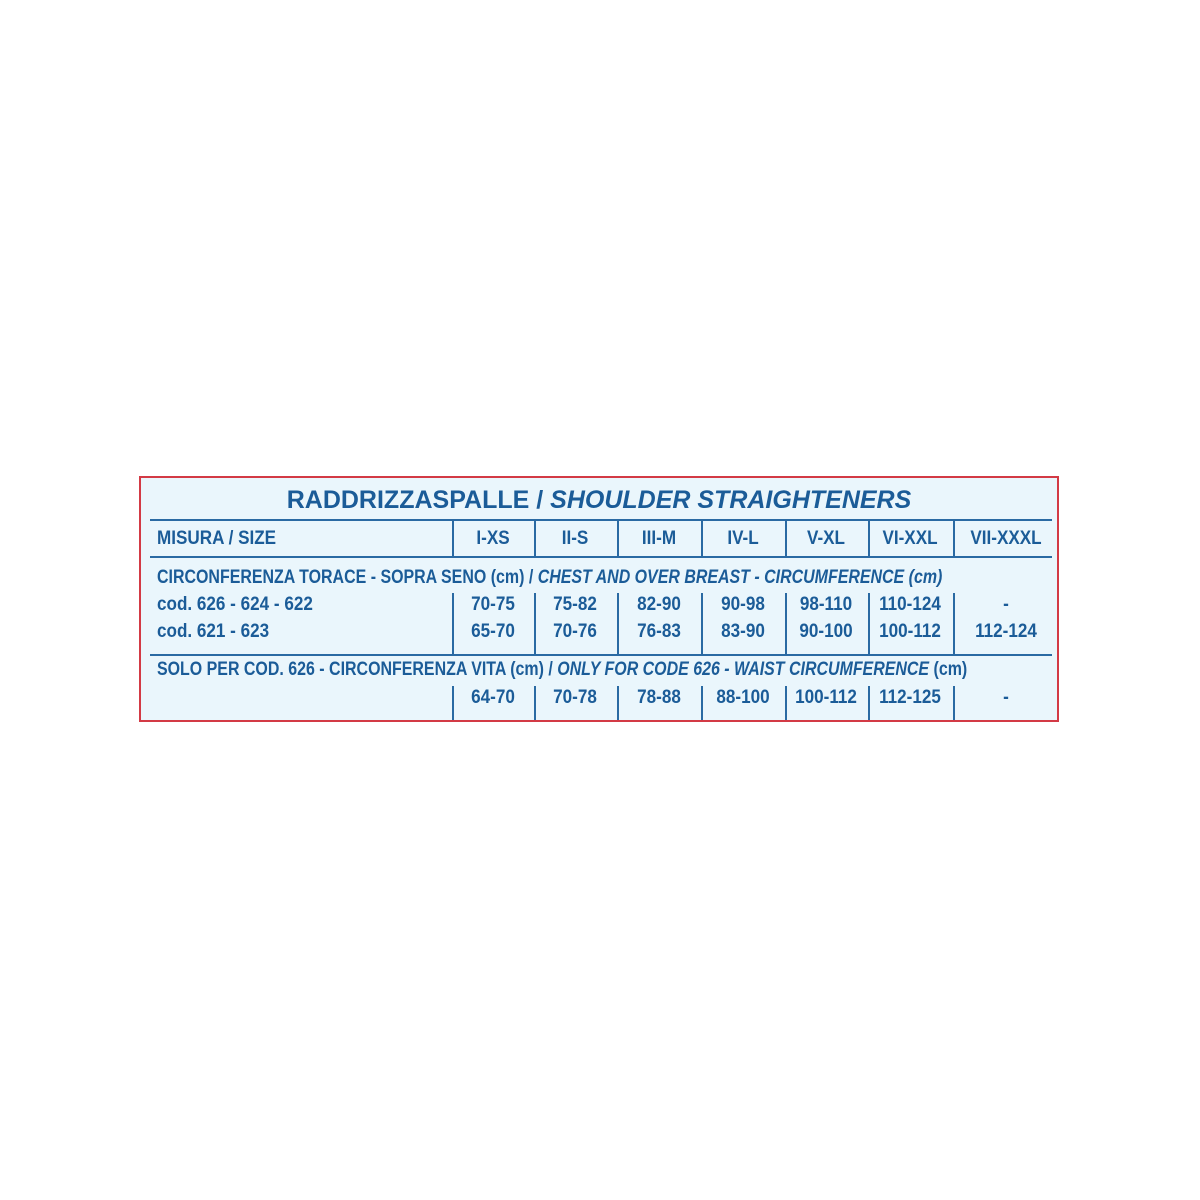  I want to click on waist-value-cell: 88-100, so click(743, 697).